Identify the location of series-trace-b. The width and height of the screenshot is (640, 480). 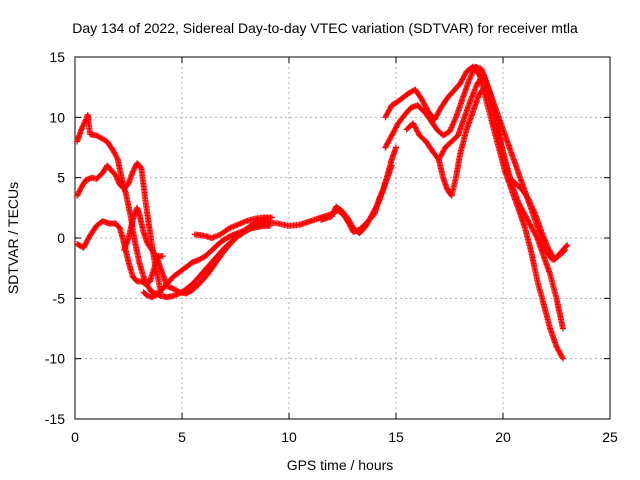
(119, 228).